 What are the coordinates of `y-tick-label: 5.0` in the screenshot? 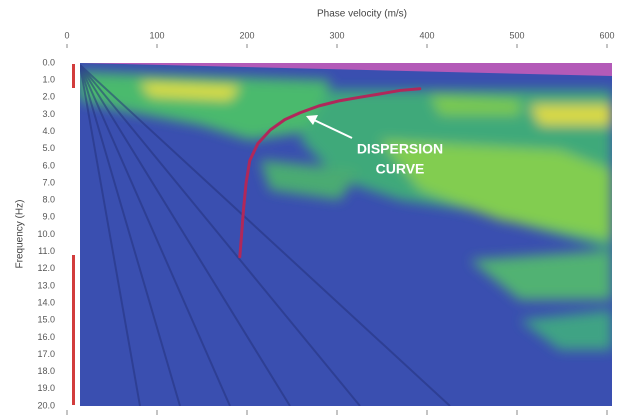 It's located at (48, 148).